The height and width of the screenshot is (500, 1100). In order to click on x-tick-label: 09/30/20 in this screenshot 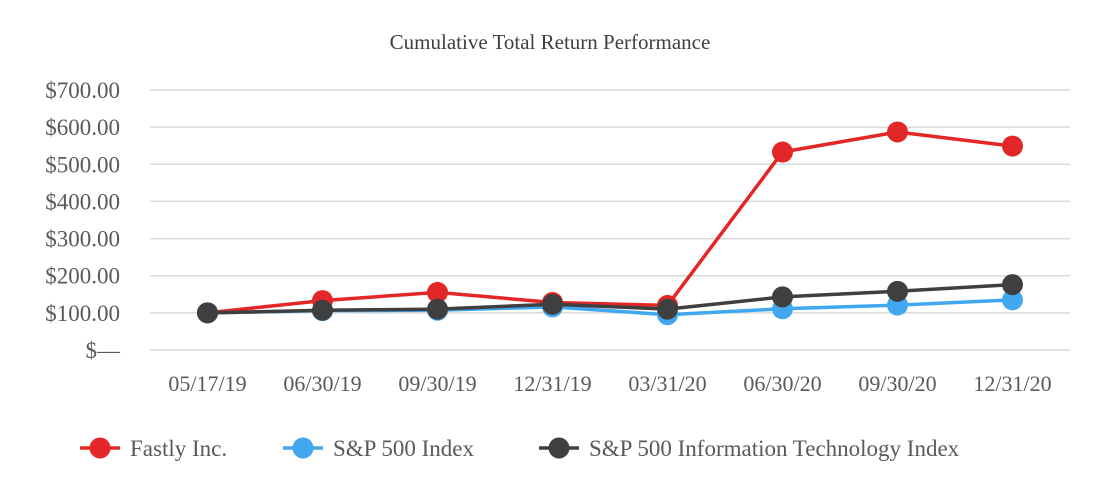, I will do `click(897, 383)`.